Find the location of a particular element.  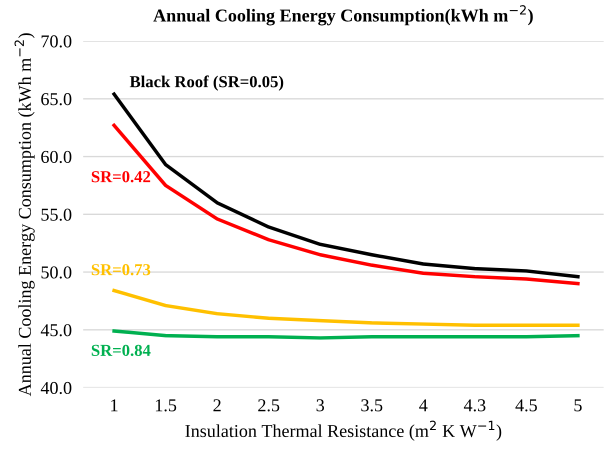

y-tick-label: 40.0 is located at coordinates (56, 388).